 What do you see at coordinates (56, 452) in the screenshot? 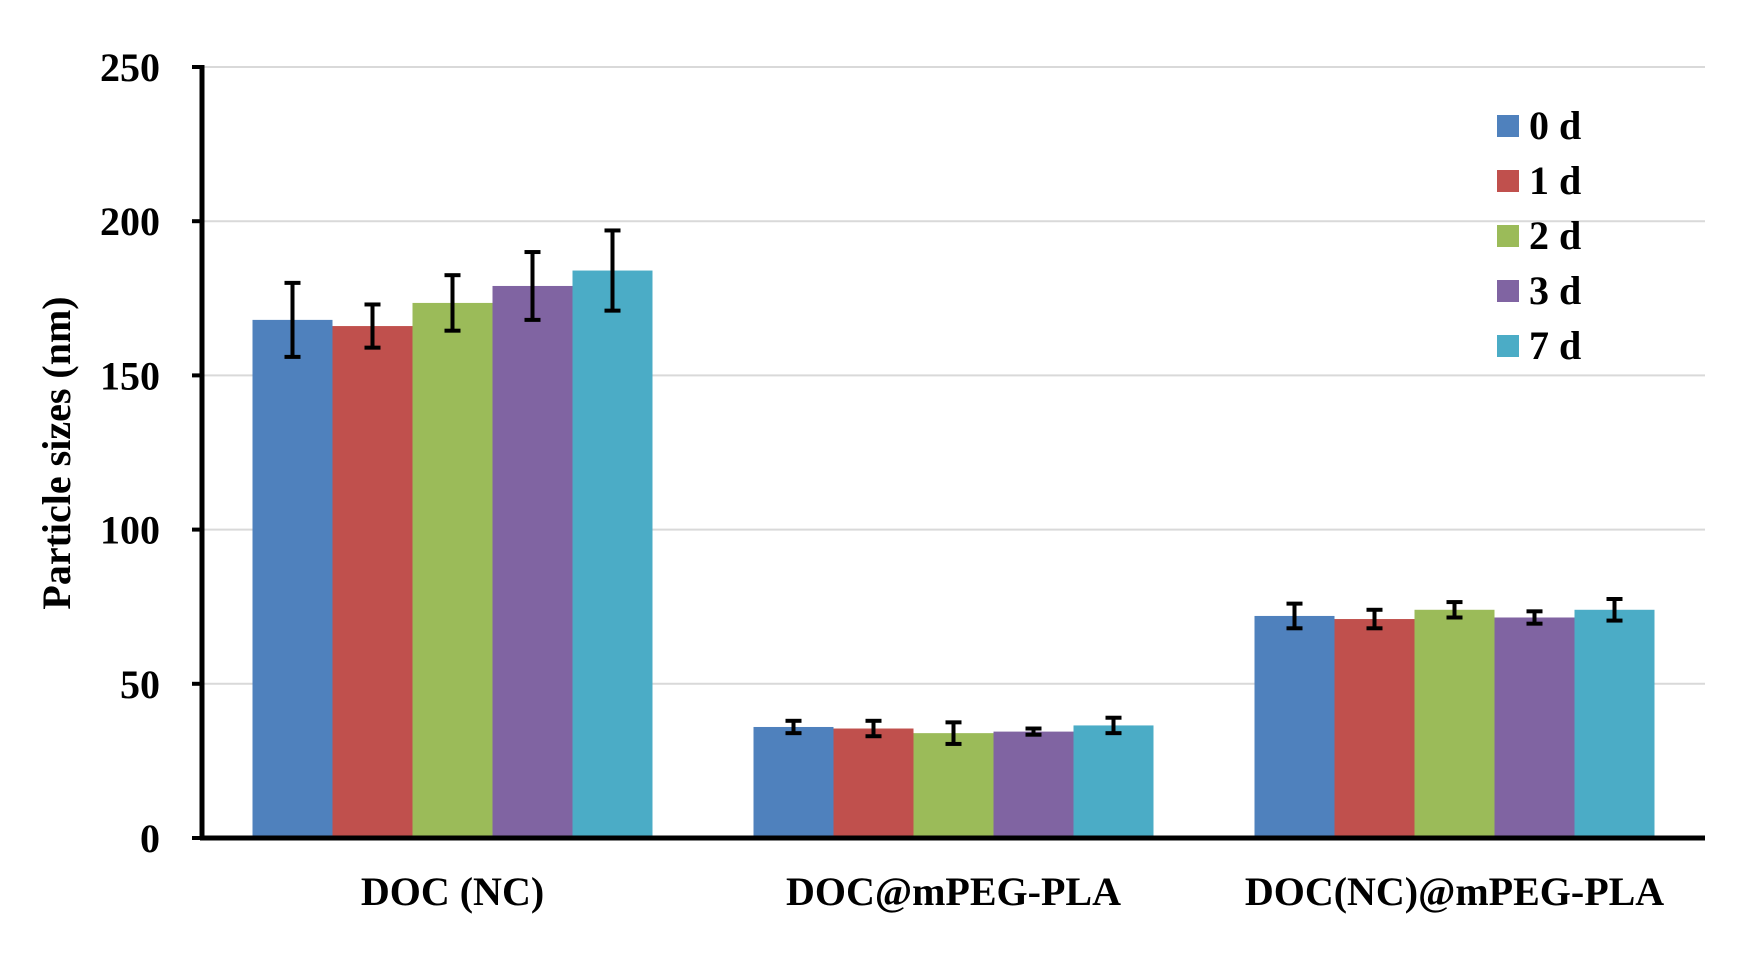
I see `y-axis-title: Particle sizes (nm)` at bounding box center [56, 452].